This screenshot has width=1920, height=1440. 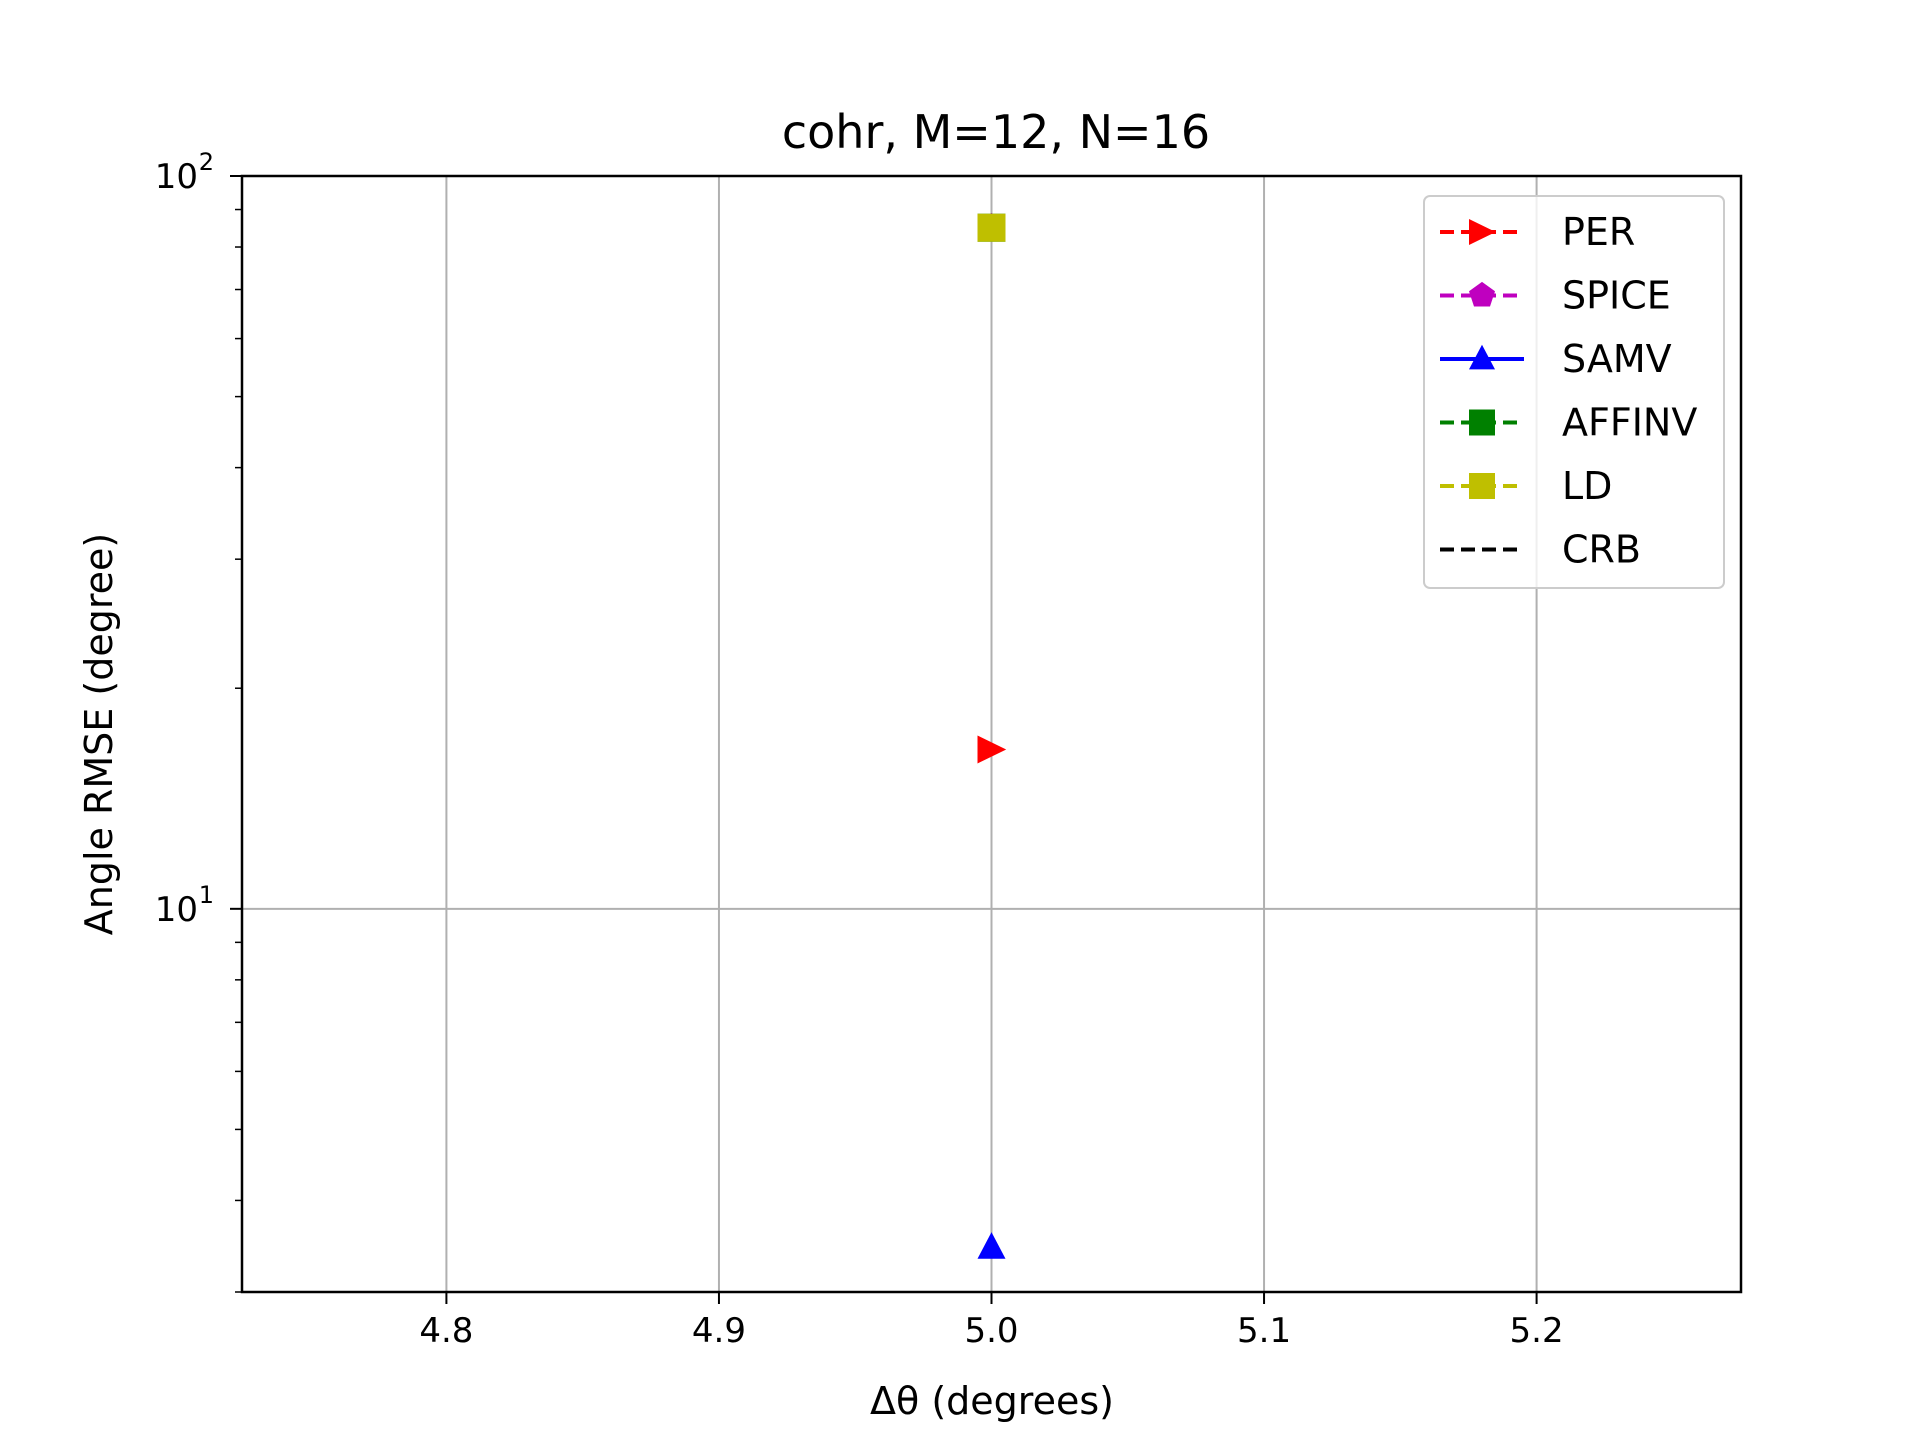 I want to click on x-tick-label: 4.8, so click(x=446, y=1331).